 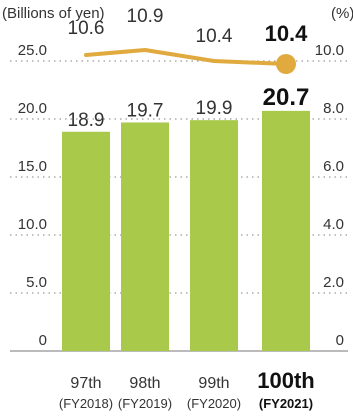 What do you see at coordinates (186, 57) in the screenshot?
I see `ratio-line` at bounding box center [186, 57].